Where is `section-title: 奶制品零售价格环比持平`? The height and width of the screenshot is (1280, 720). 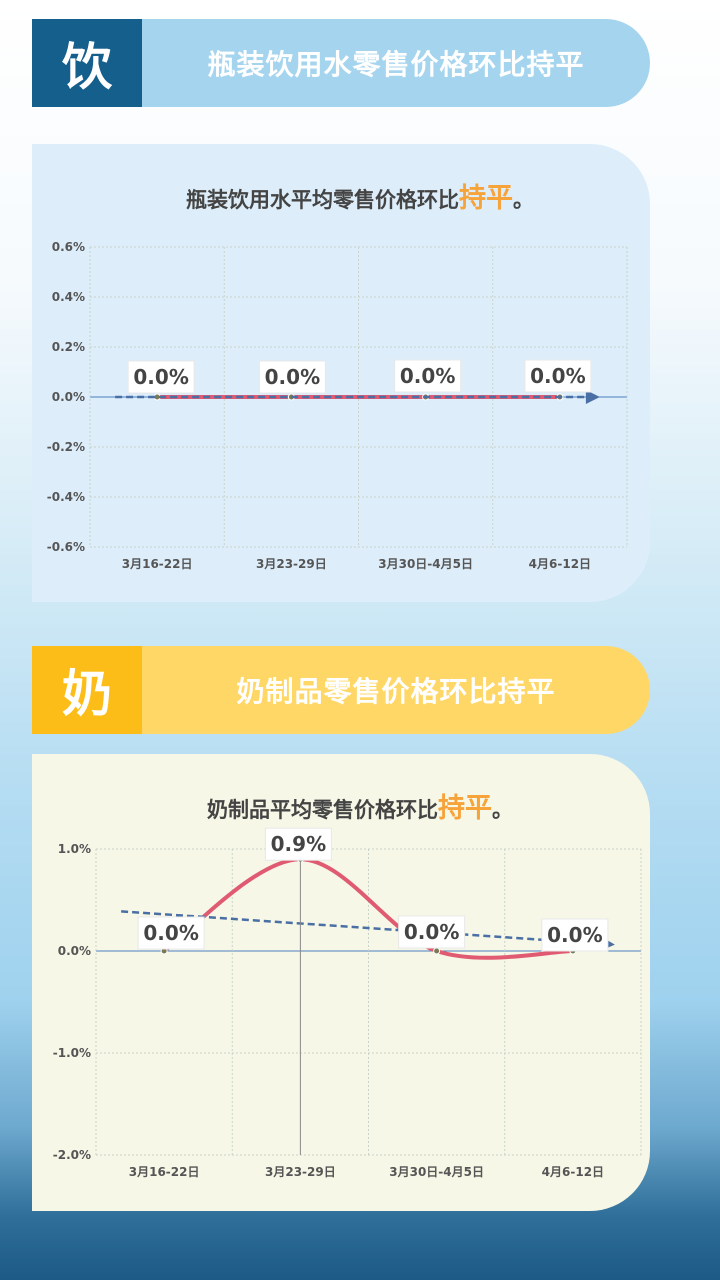 section-title: 奶制品零售价格环比持平 is located at coordinates (396, 691).